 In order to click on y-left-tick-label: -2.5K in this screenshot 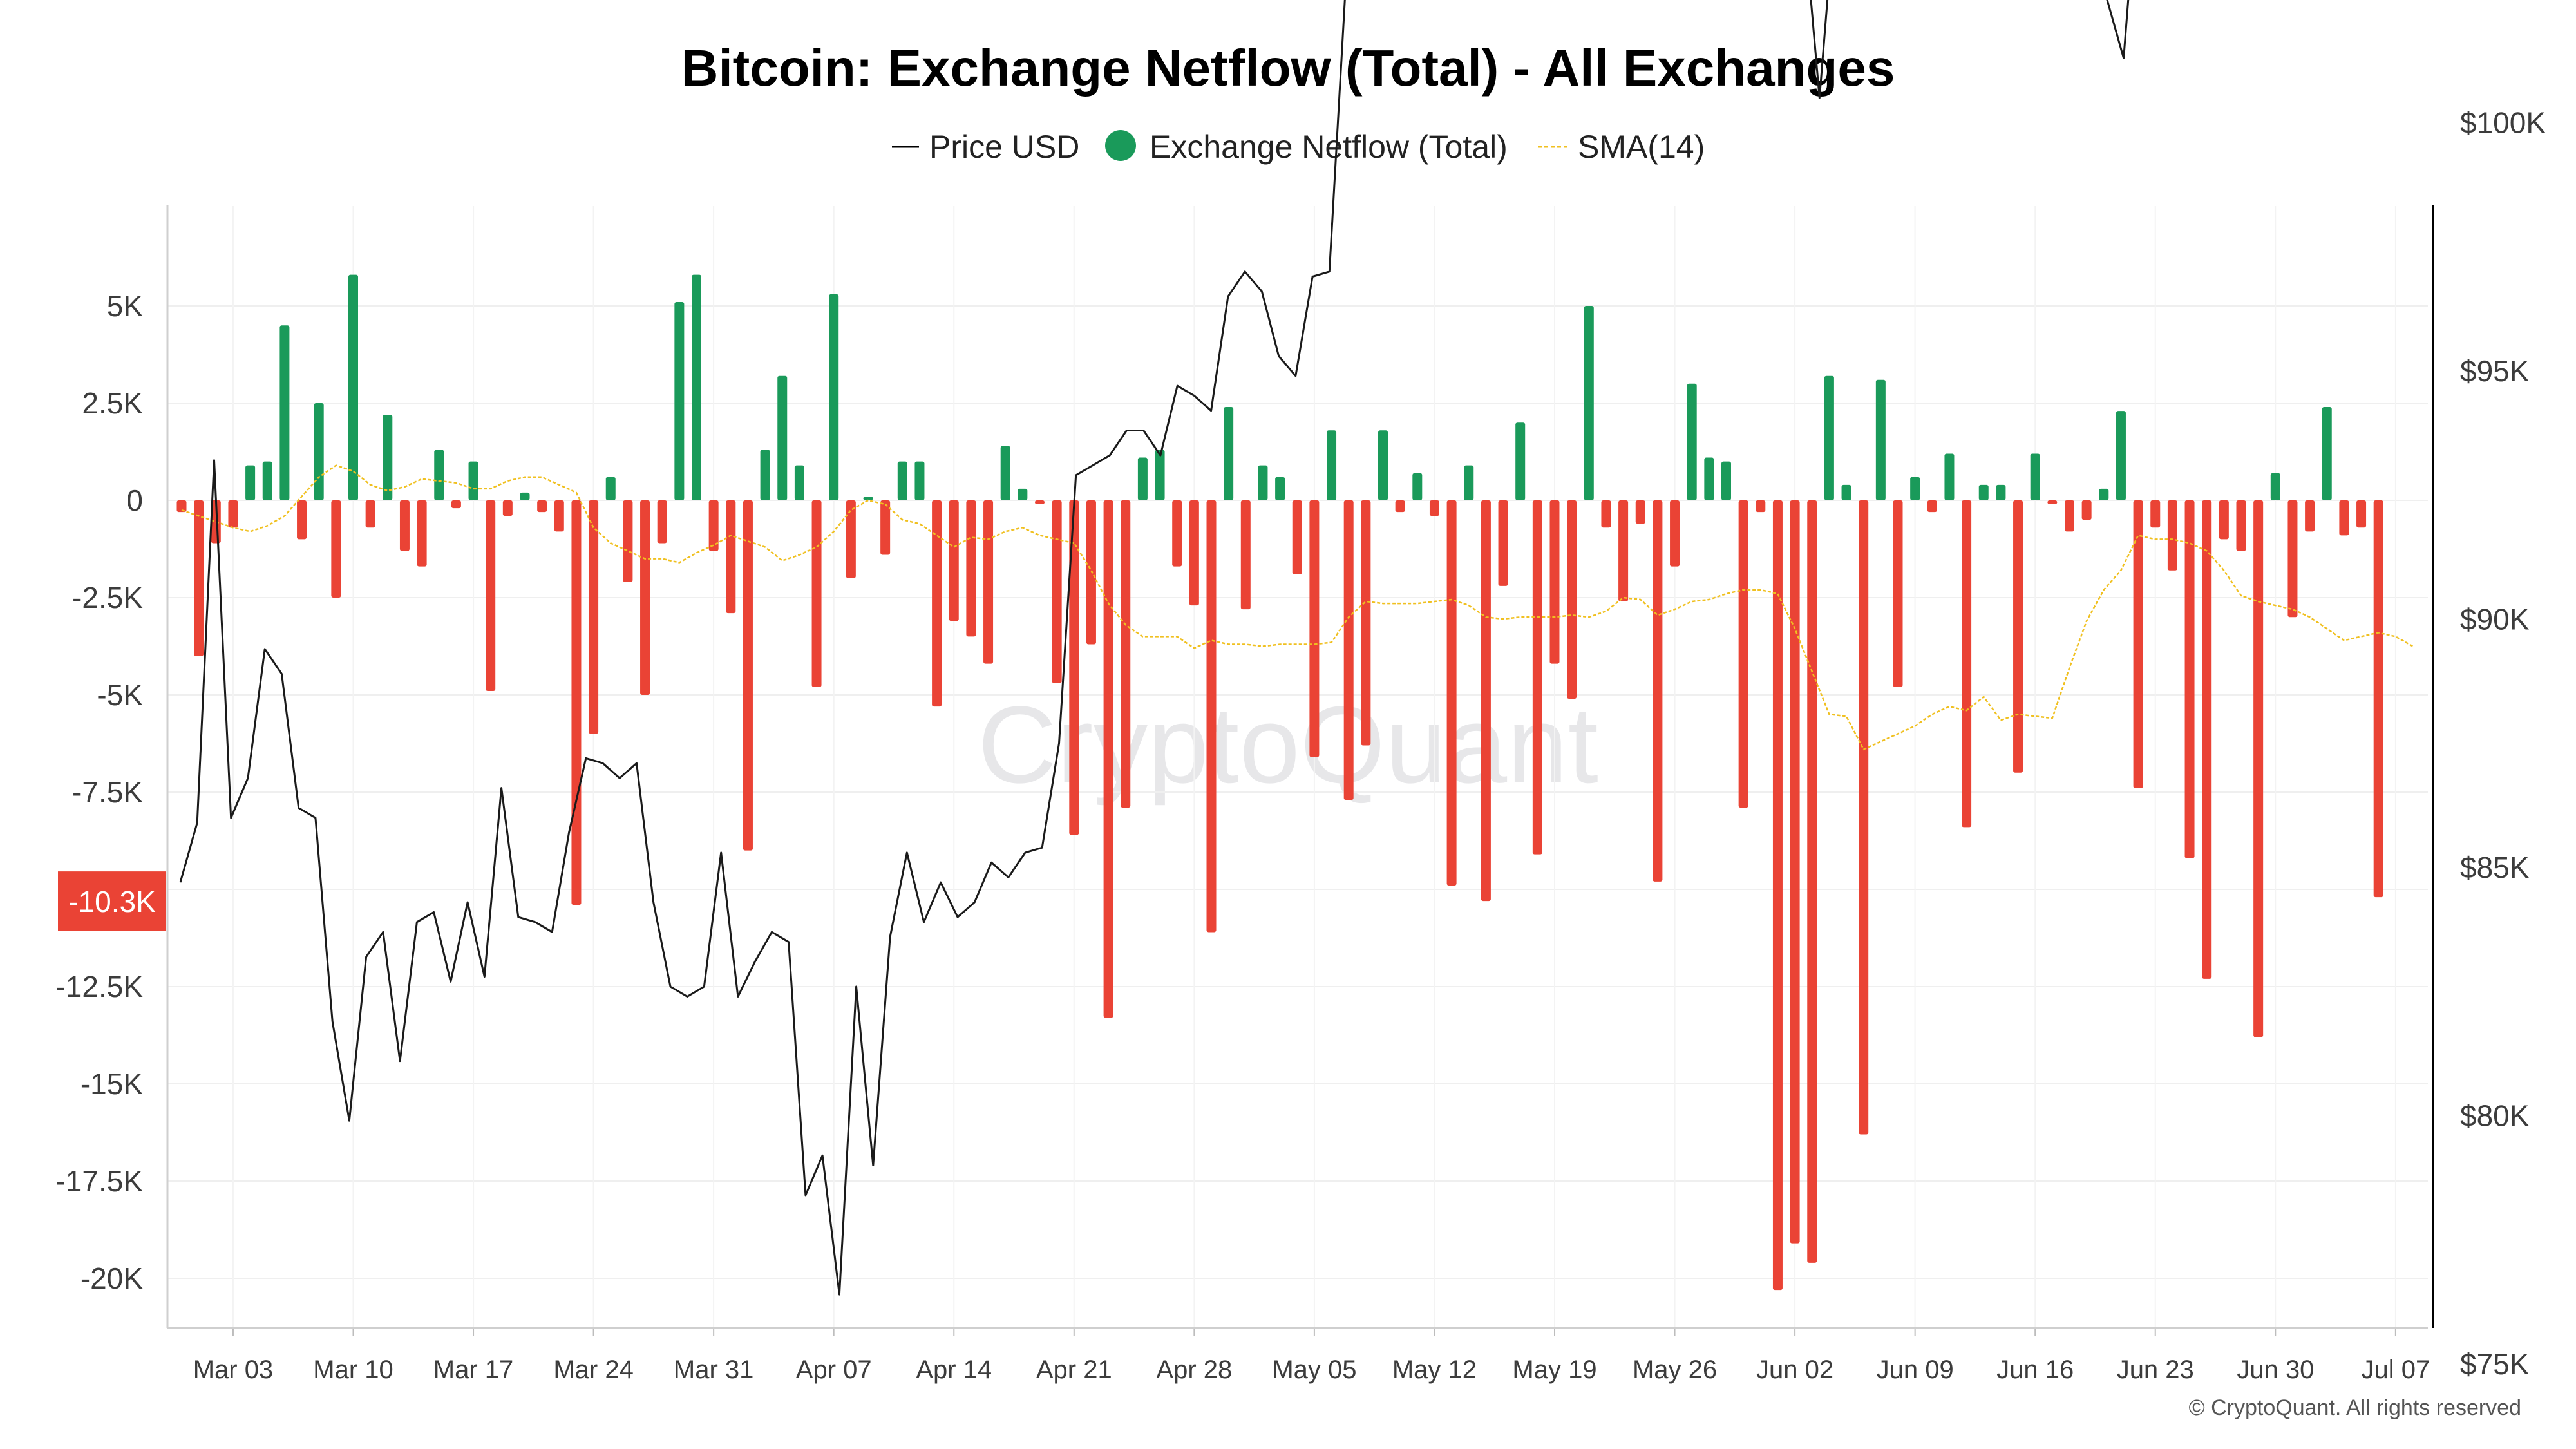, I will do `click(108, 597)`.